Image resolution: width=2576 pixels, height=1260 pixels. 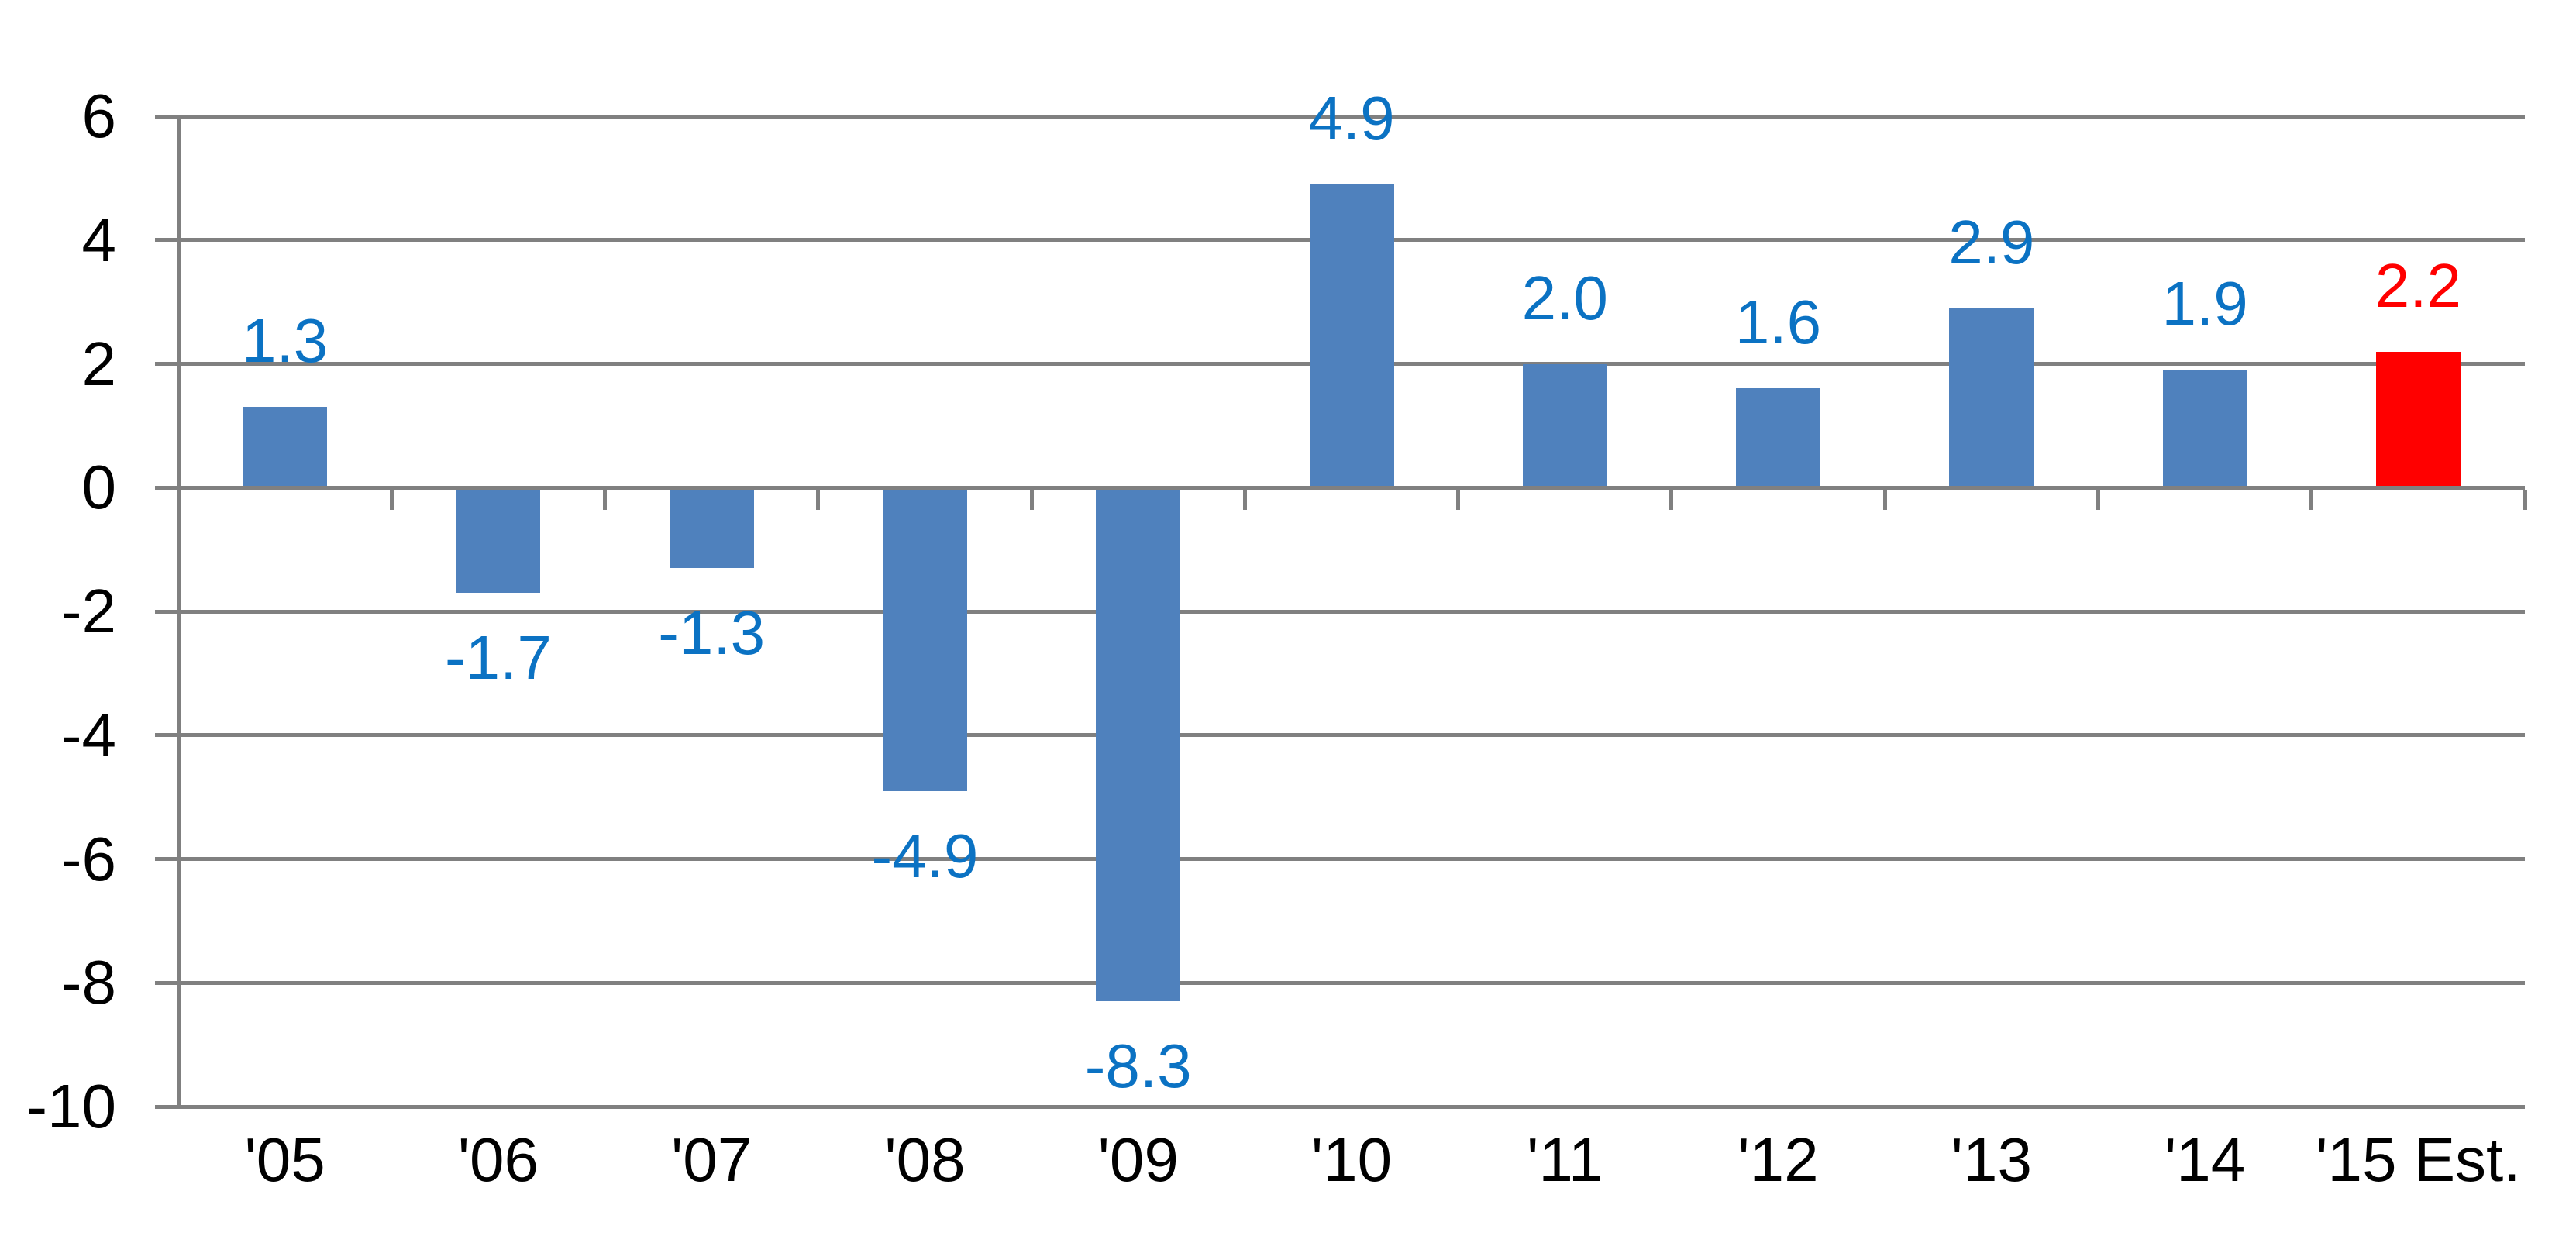 I want to click on y-axis-label-4: 4, so click(x=99, y=240).